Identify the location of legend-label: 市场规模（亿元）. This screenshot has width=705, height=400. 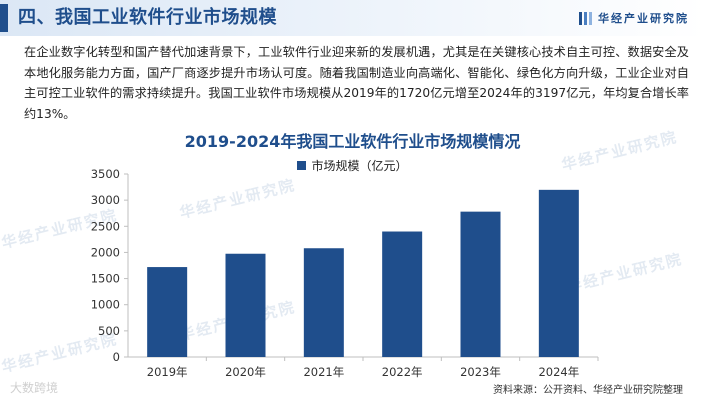
(359, 166).